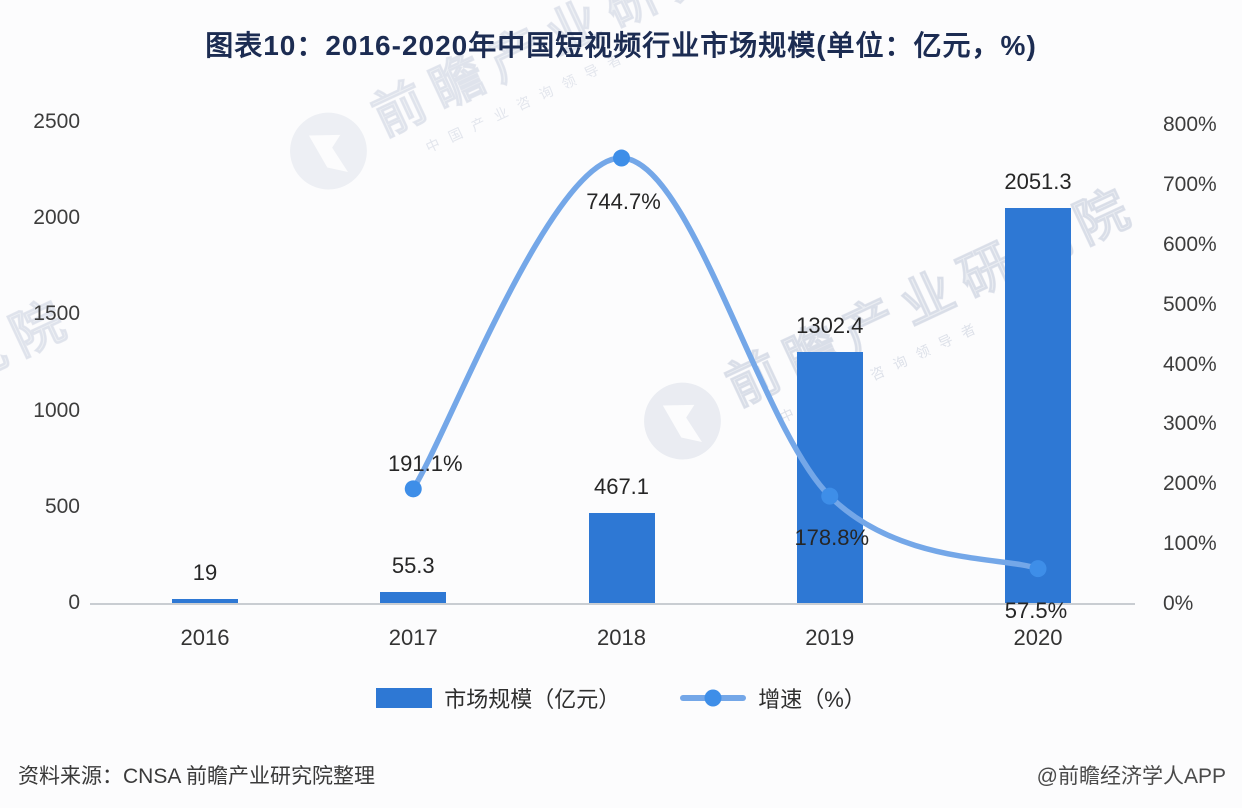 The height and width of the screenshot is (808, 1242). Describe the element at coordinates (829, 477) in the screenshot. I see `bar-2019` at that location.